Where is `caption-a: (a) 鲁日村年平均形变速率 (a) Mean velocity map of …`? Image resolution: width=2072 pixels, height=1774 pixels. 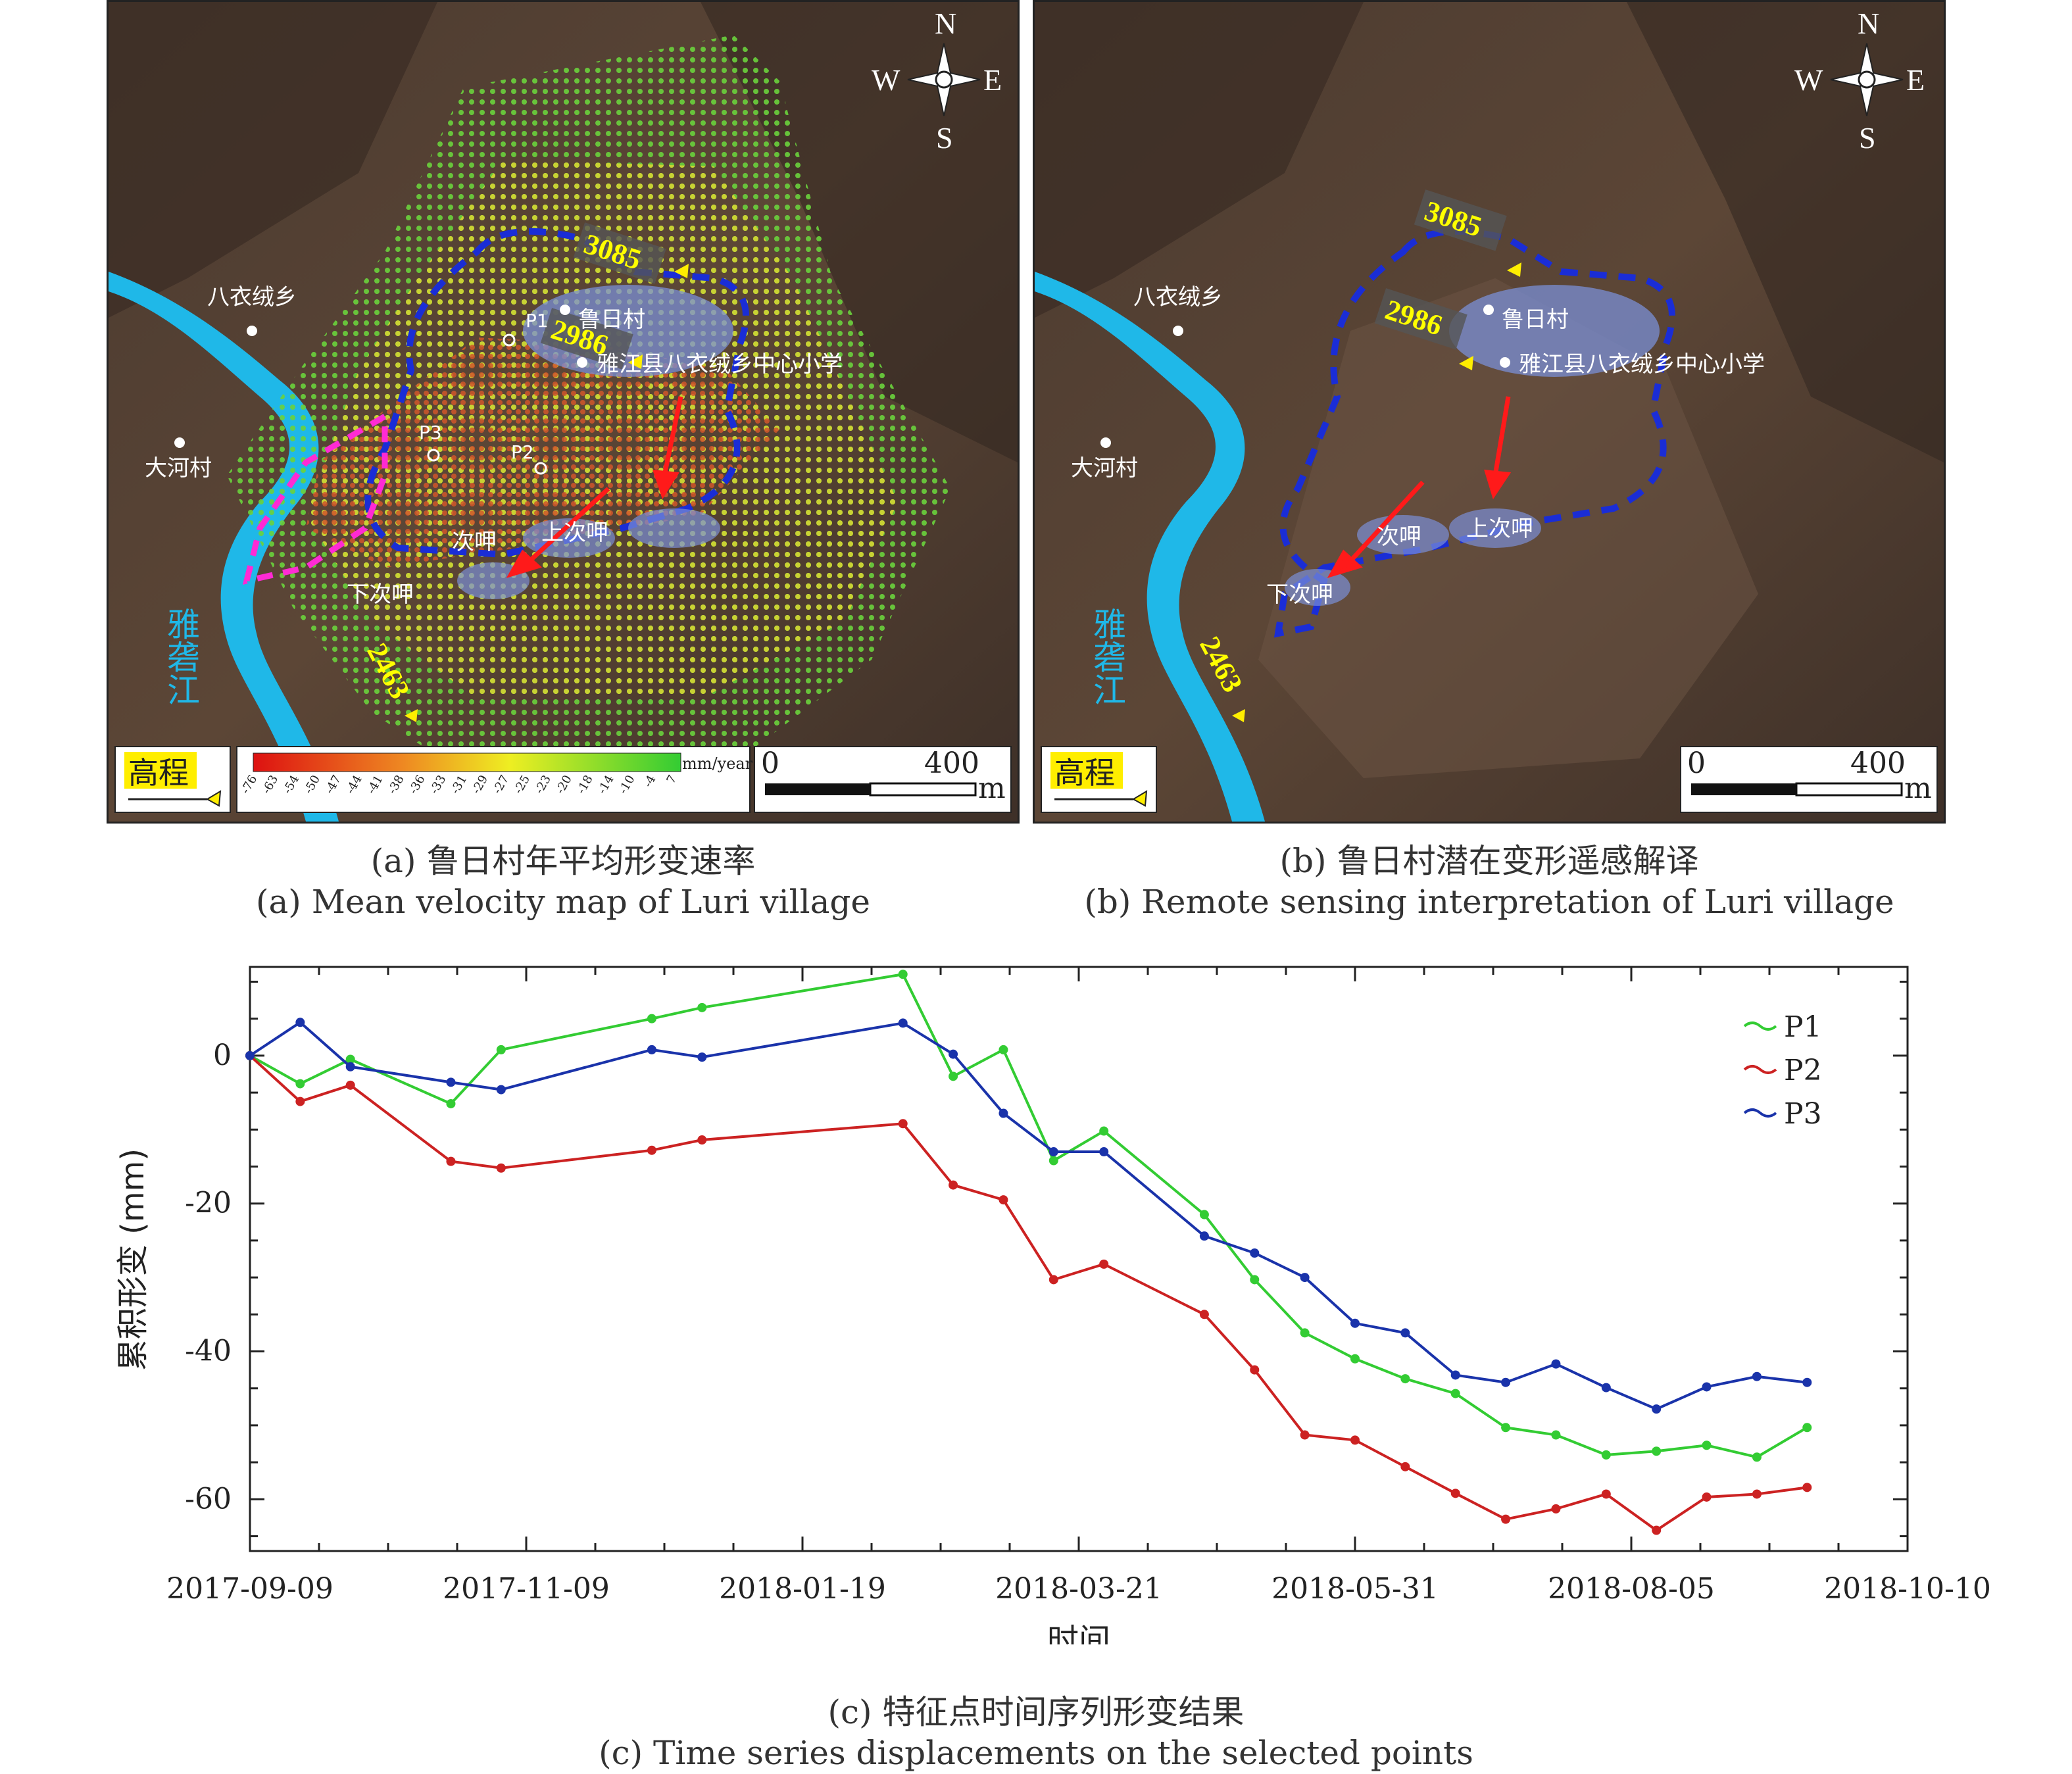
caption-a: (a) 鲁日村年平均形变速率 (a) Mean velocity map of … is located at coordinates (563, 881).